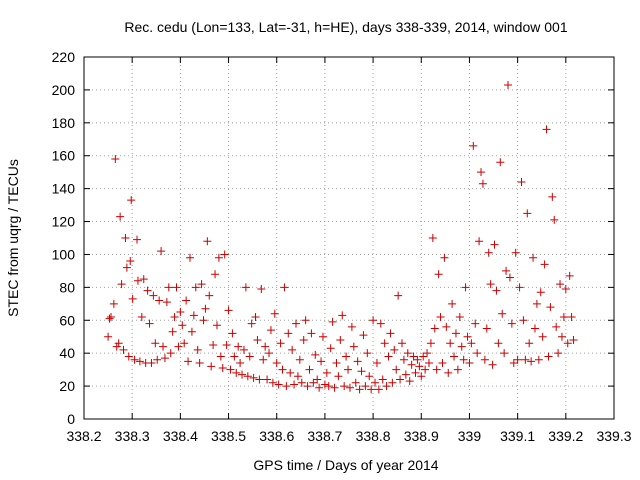 The image size is (640, 480). I want to click on x-tick-label: 339.2, so click(565, 436).